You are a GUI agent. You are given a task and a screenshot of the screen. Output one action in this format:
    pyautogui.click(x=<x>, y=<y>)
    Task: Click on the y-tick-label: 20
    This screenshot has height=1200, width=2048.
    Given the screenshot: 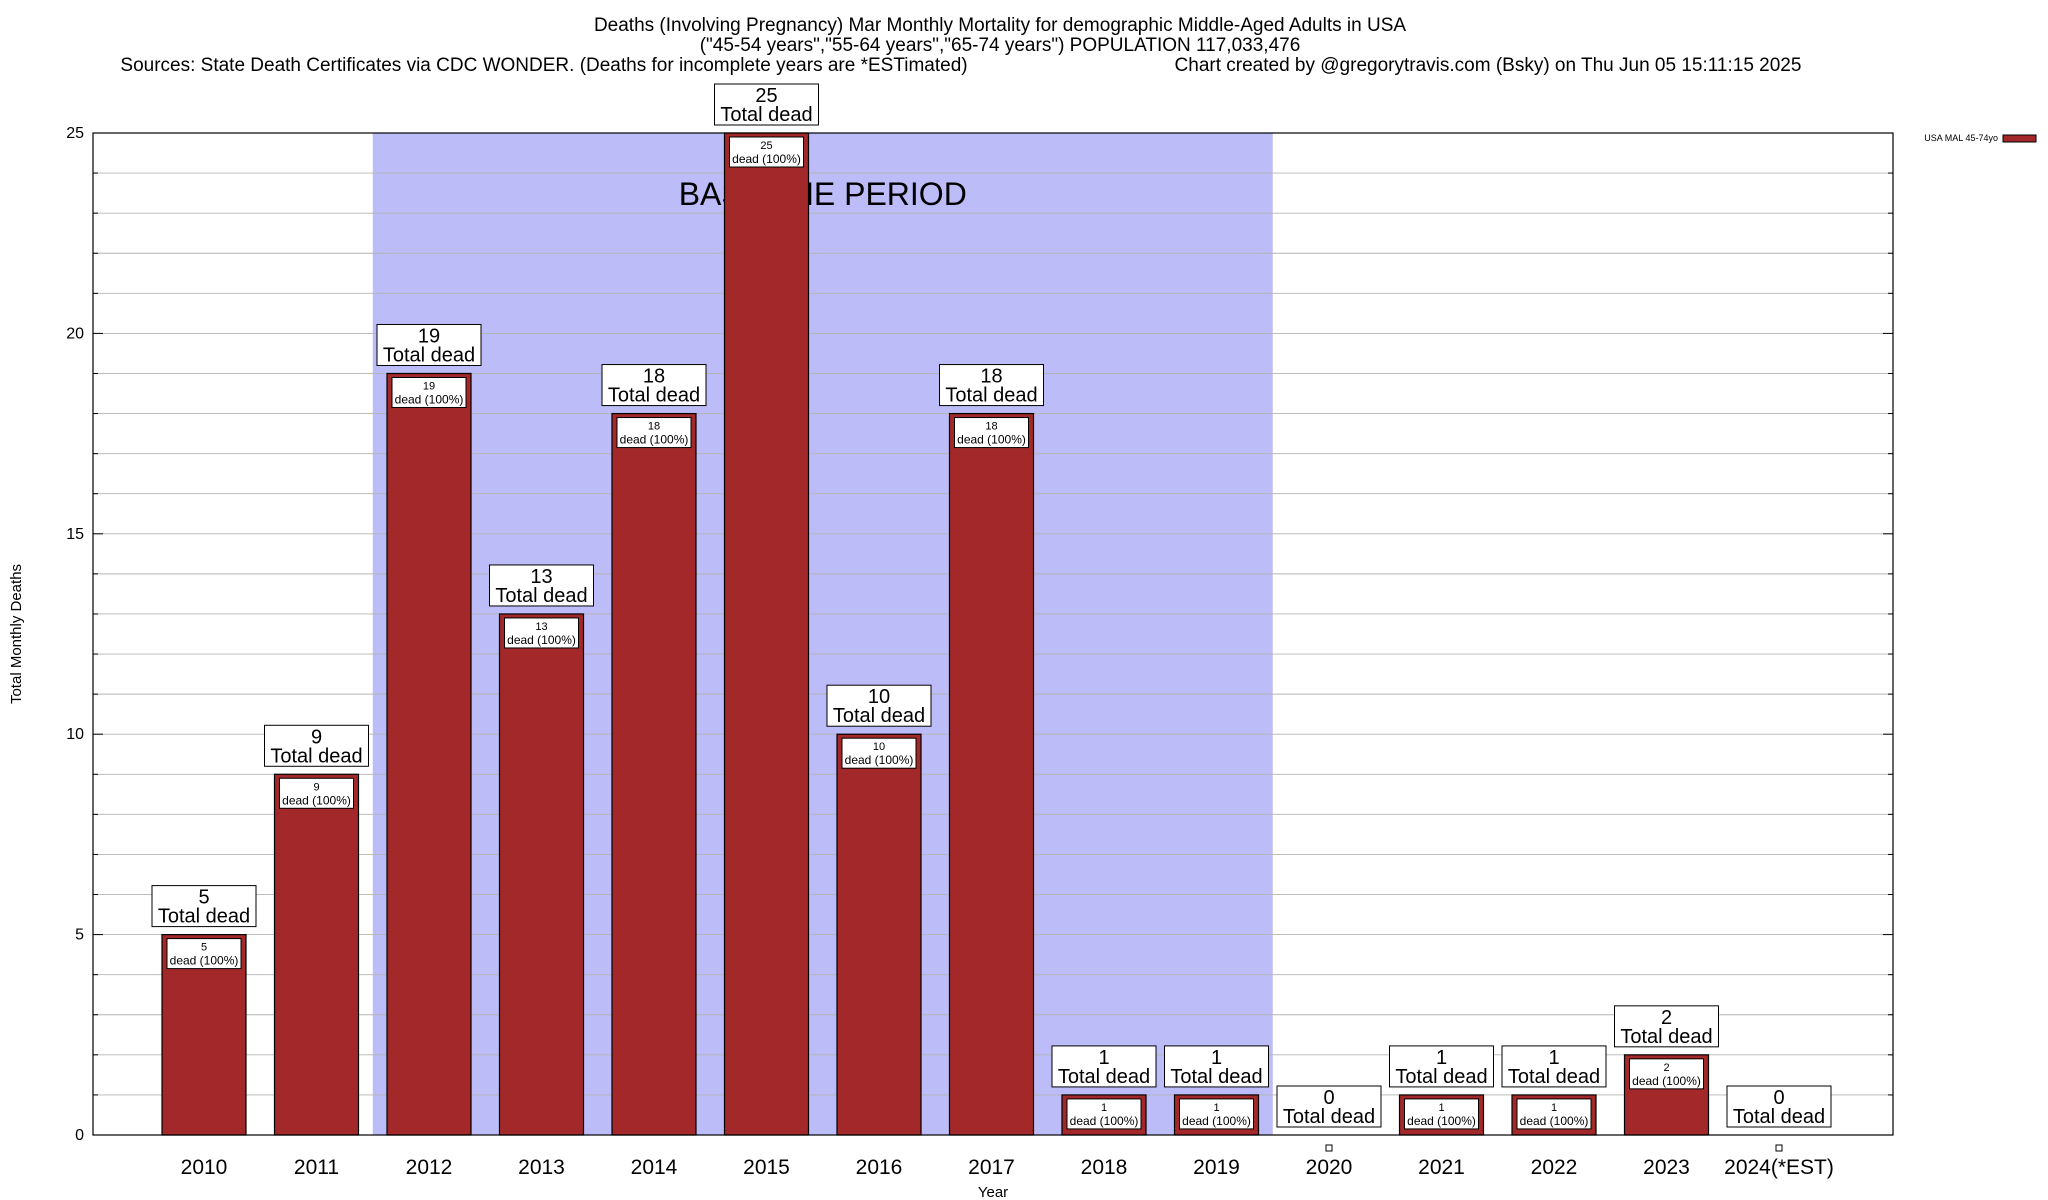 What is the action you would take?
    pyautogui.click(x=75, y=333)
    